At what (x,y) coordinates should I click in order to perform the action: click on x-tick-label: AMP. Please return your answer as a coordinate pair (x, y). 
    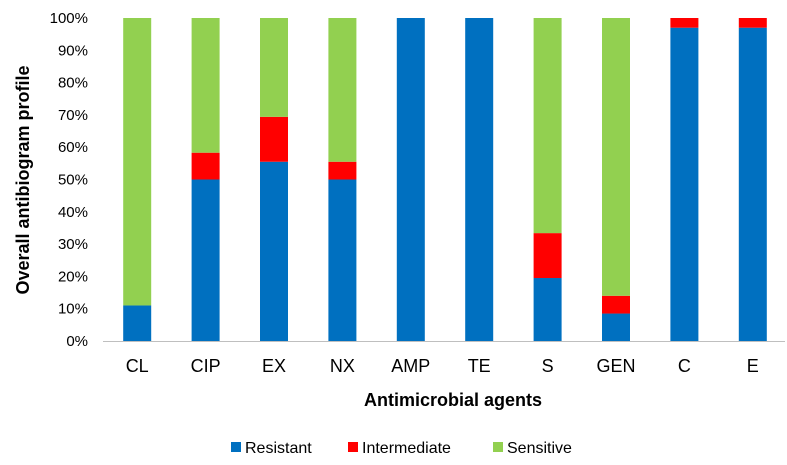
    Looking at the image, I should click on (410, 366).